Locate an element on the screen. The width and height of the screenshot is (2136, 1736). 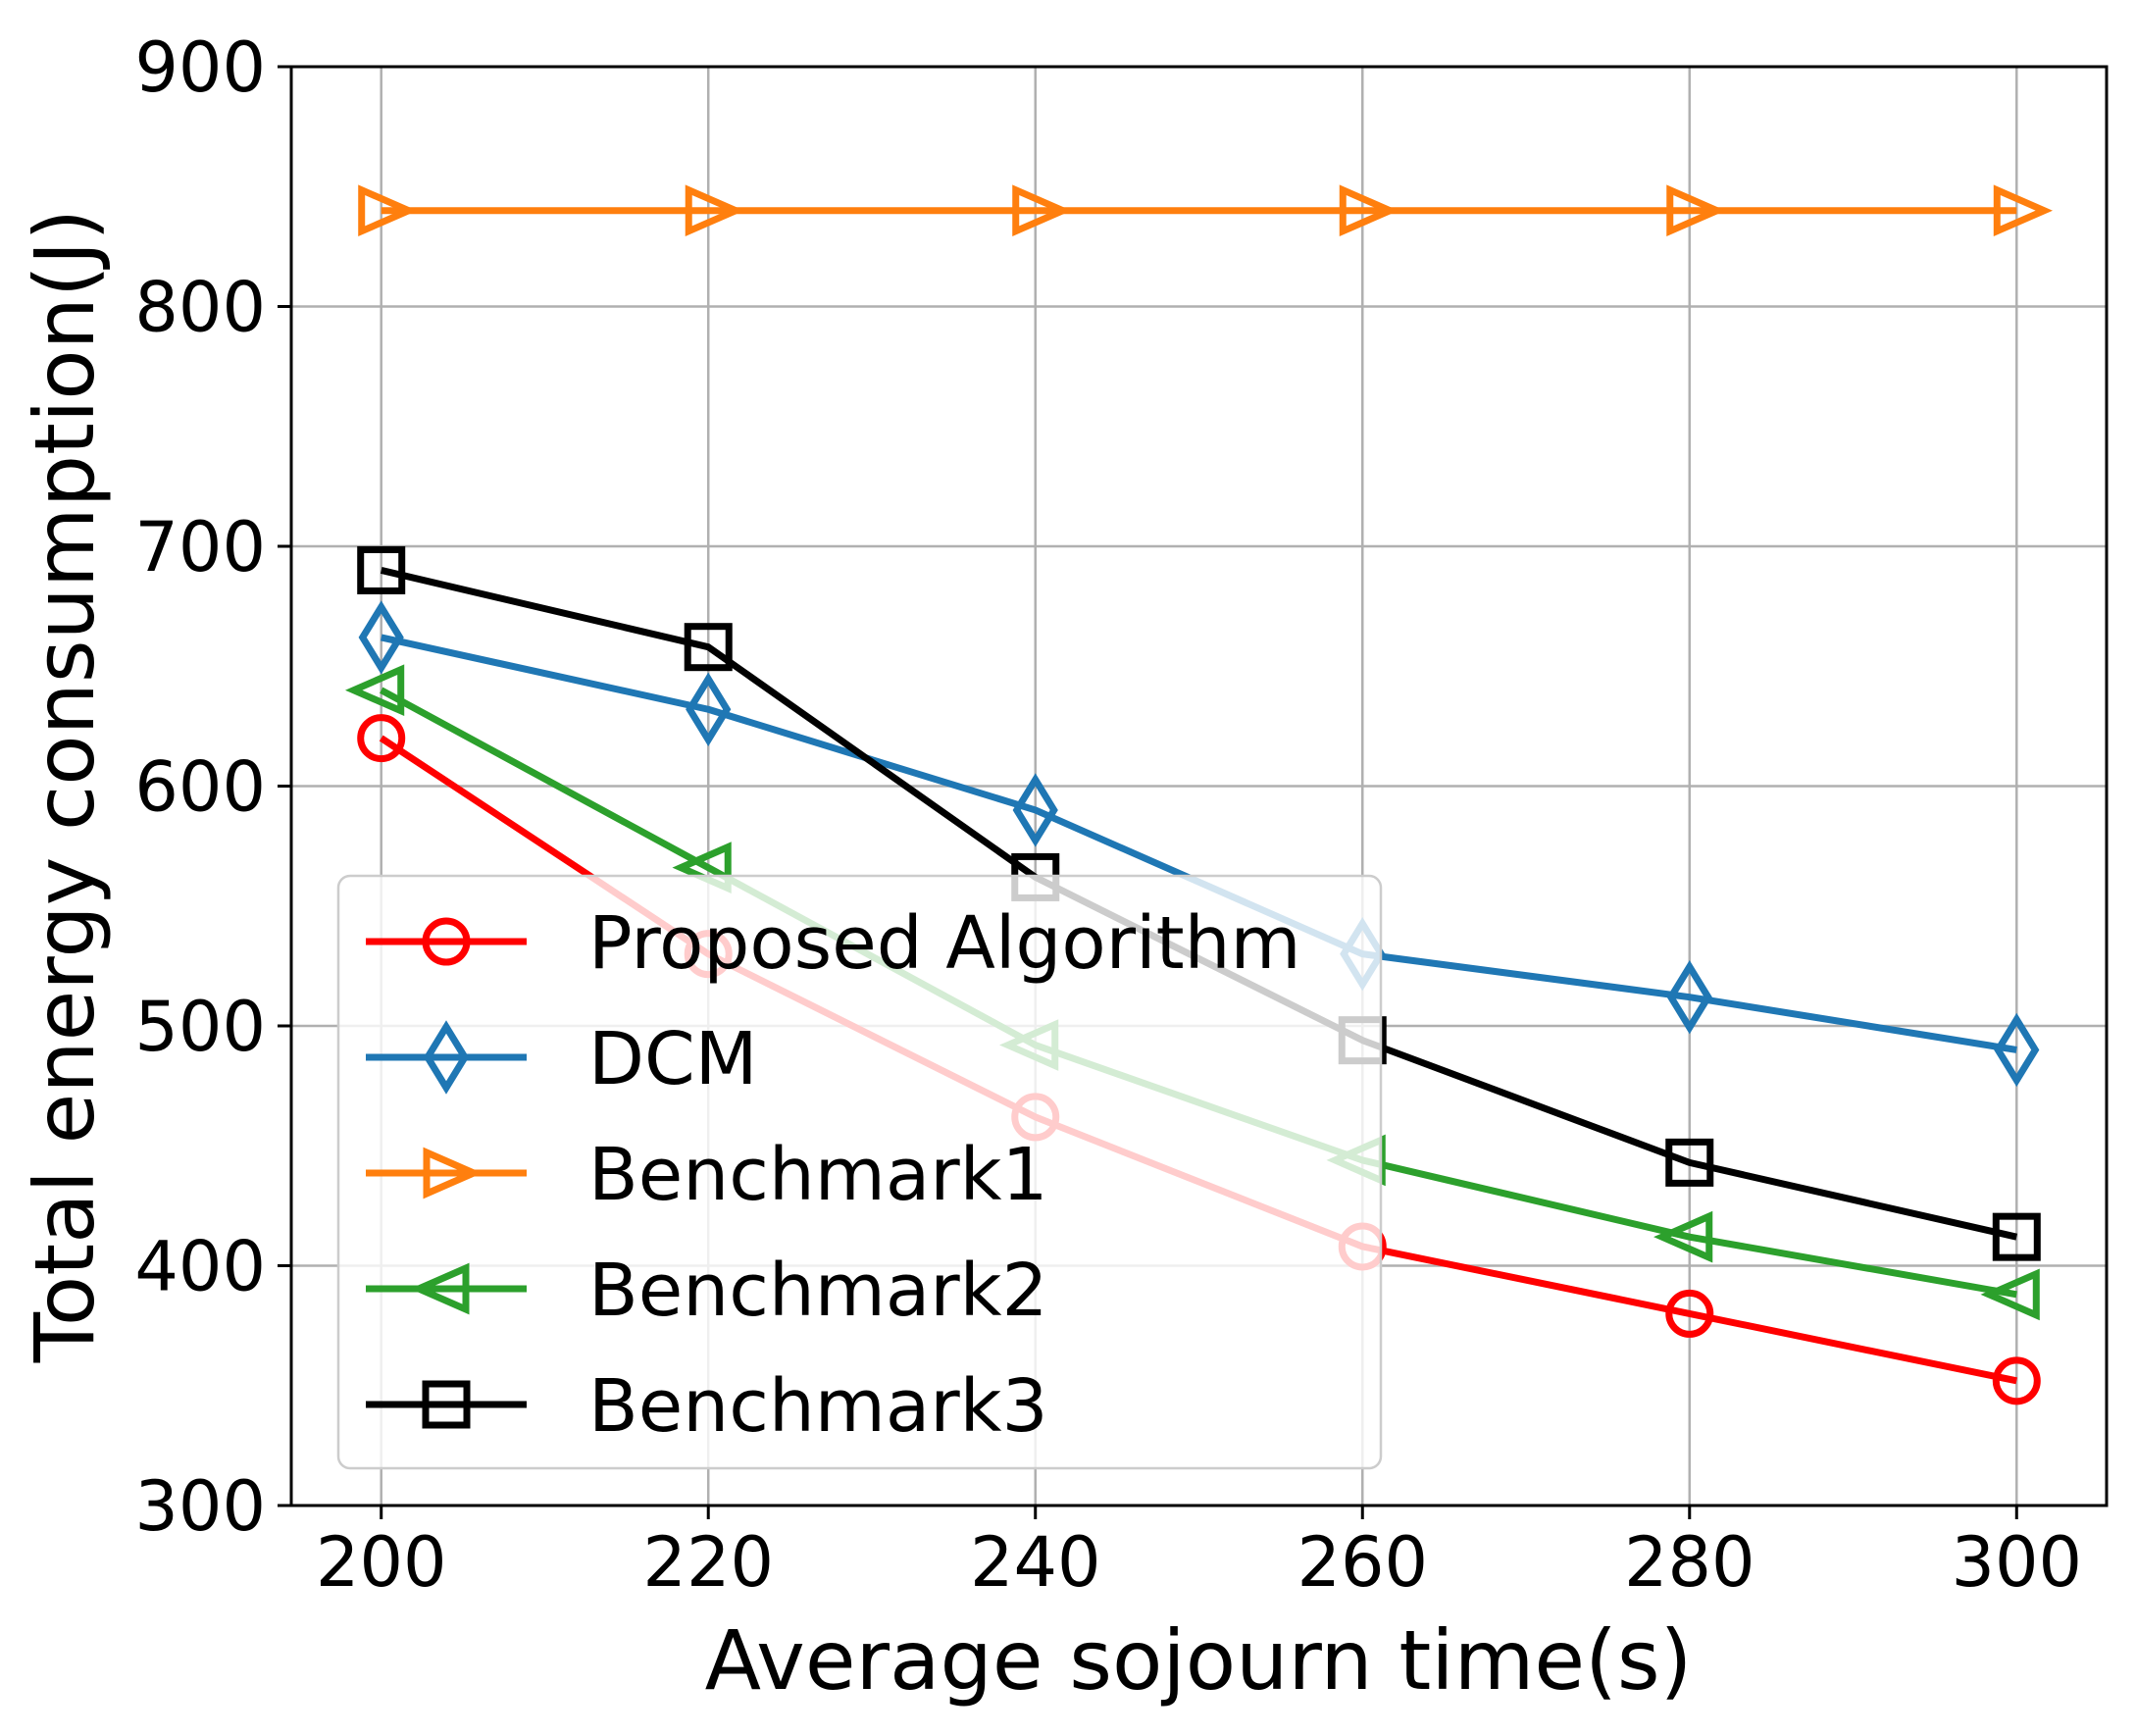
legend-item-proposed-algorithm: Proposed Algorithm is located at coordinates (833, 944).